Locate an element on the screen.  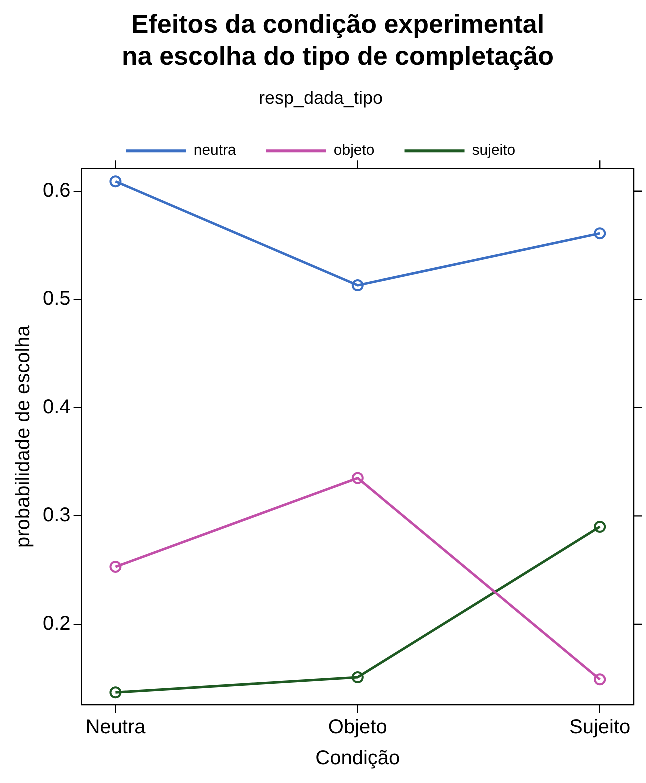
legend-title: resp_dada_tipo is located at coordinates (321, 98).